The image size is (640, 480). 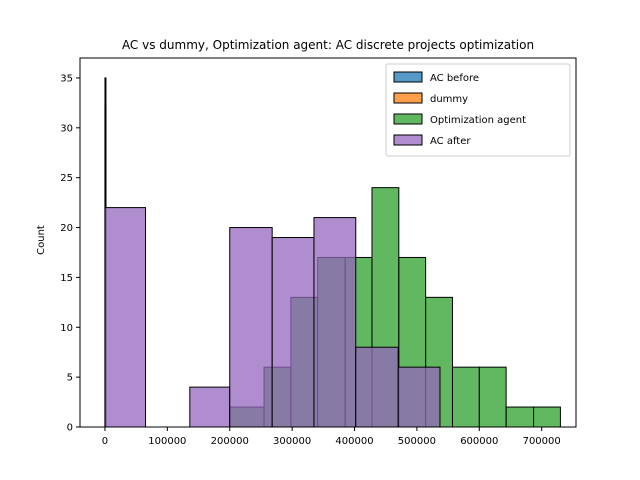 What do you see at coordinates (542, 441) in the screenshot?
I see `x-tick-label: 700000` at bounding box center [542, 441].